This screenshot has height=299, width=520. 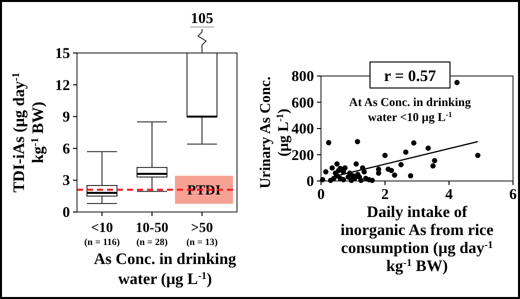 I want to click on y-tick-label: 15, so click(x=62, y=54).